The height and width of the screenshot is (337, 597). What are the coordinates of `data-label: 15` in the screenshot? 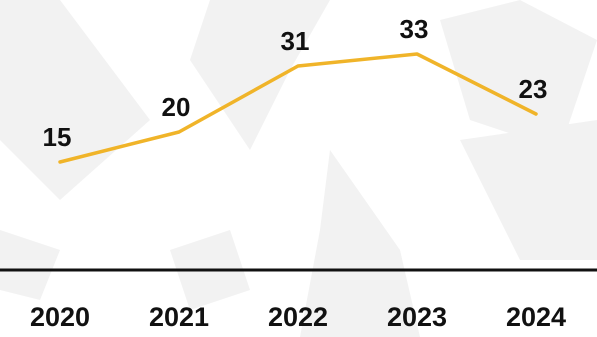 It's located at (57, 137).